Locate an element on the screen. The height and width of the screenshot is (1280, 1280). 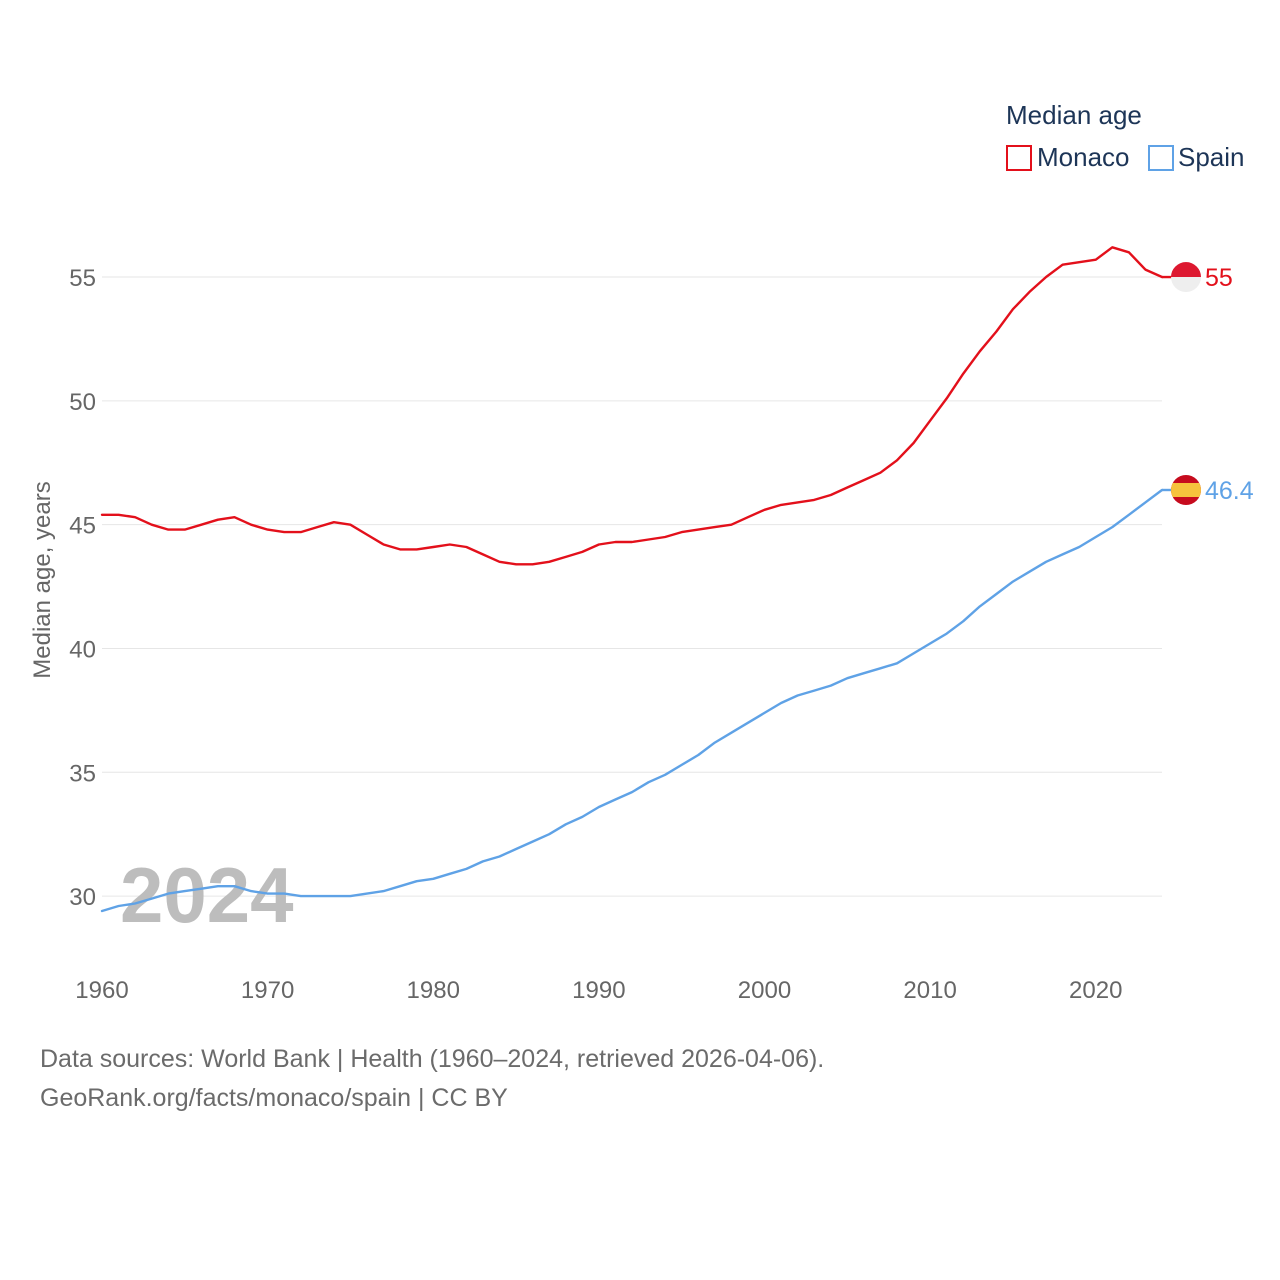
footer-attribution: GeoRank.org/facts/monaco/spain | CC BY is located at coordinates (274, 1098).